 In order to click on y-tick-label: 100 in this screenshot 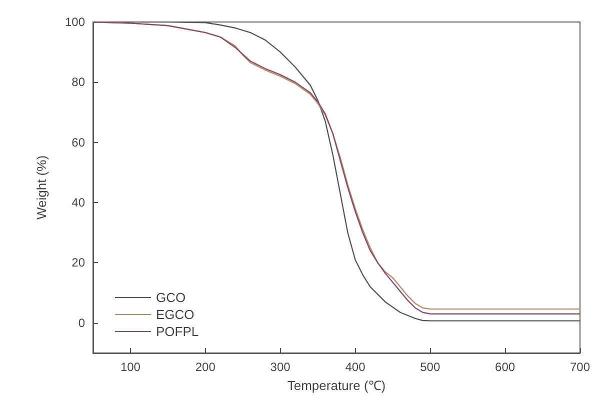, I will do `click(75, 22)`.